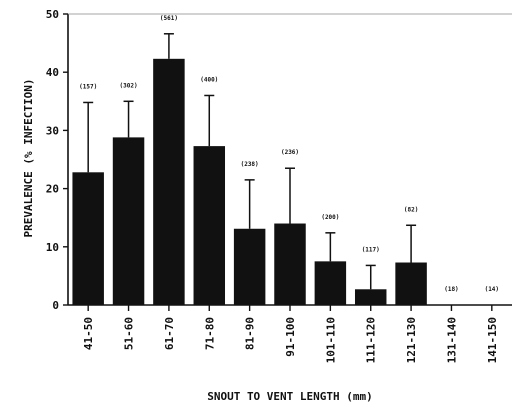 The image size is (520, 415). I want to click on y-tick-label: 10, so click(52, 247).